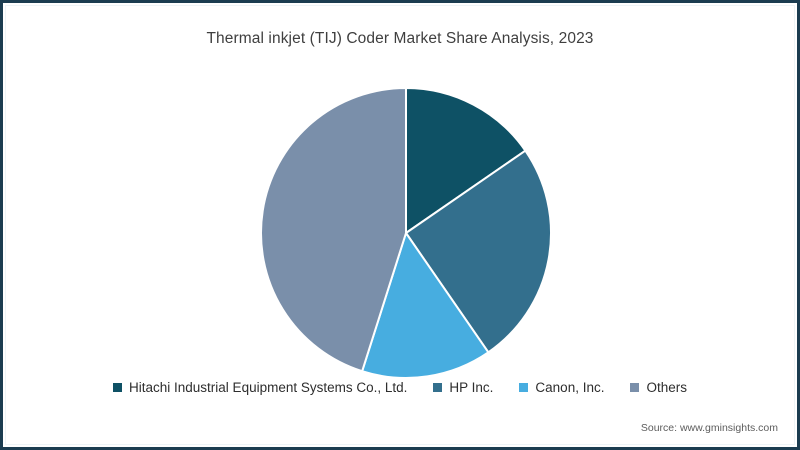 The width and height of the screenshot is (800, 450). Describe the element at coordinates (425, 305) in the screenshot. I see `pie-slice: Canon, Inc.: 14.5%` at that location.